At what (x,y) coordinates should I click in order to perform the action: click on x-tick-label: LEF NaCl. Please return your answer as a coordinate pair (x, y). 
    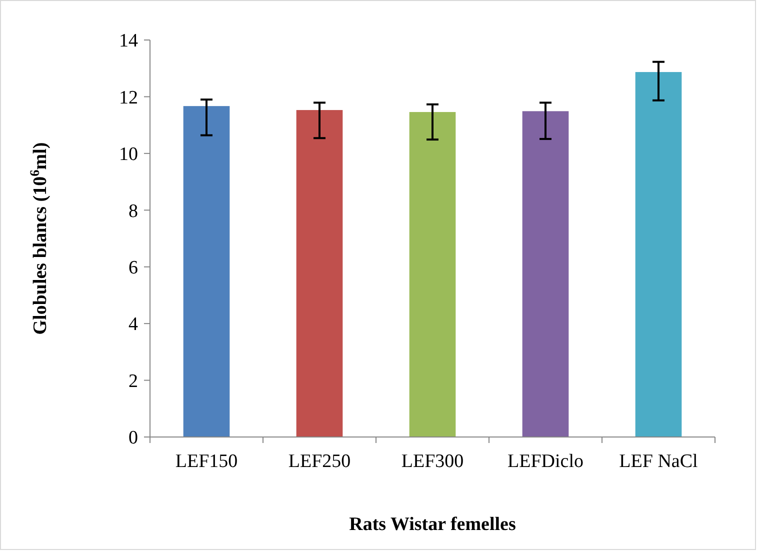
    Looking at the image, I should click on (658, 461).